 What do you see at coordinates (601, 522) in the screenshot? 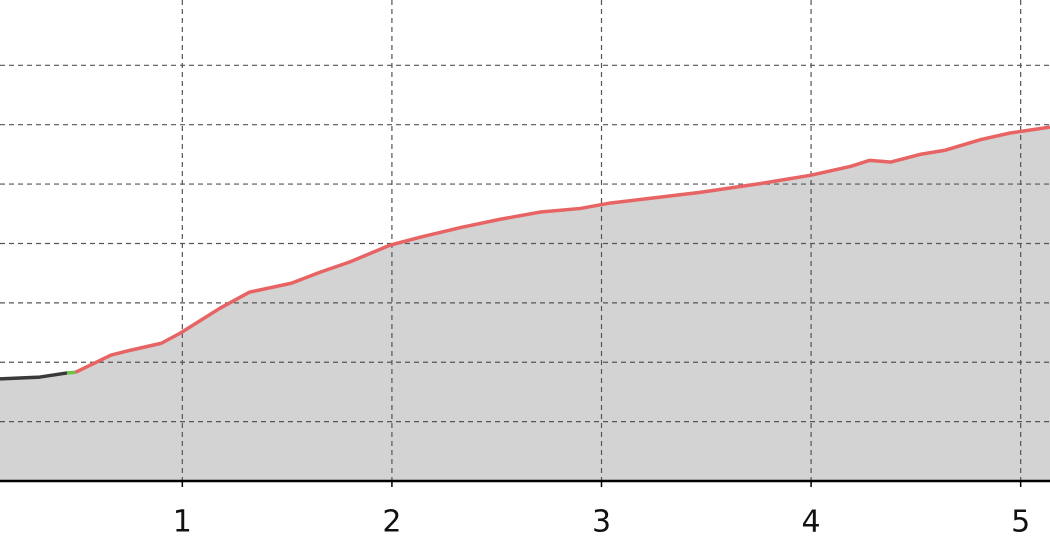
I see `x-tick-label: 3` at bounding box center [601, 522].